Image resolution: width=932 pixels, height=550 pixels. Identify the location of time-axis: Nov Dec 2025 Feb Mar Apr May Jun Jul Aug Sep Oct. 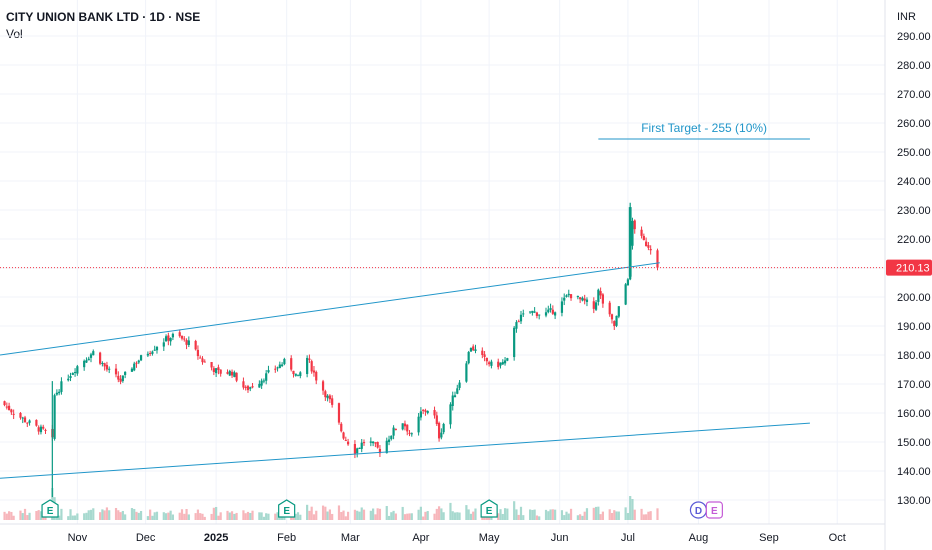
(457, 538).